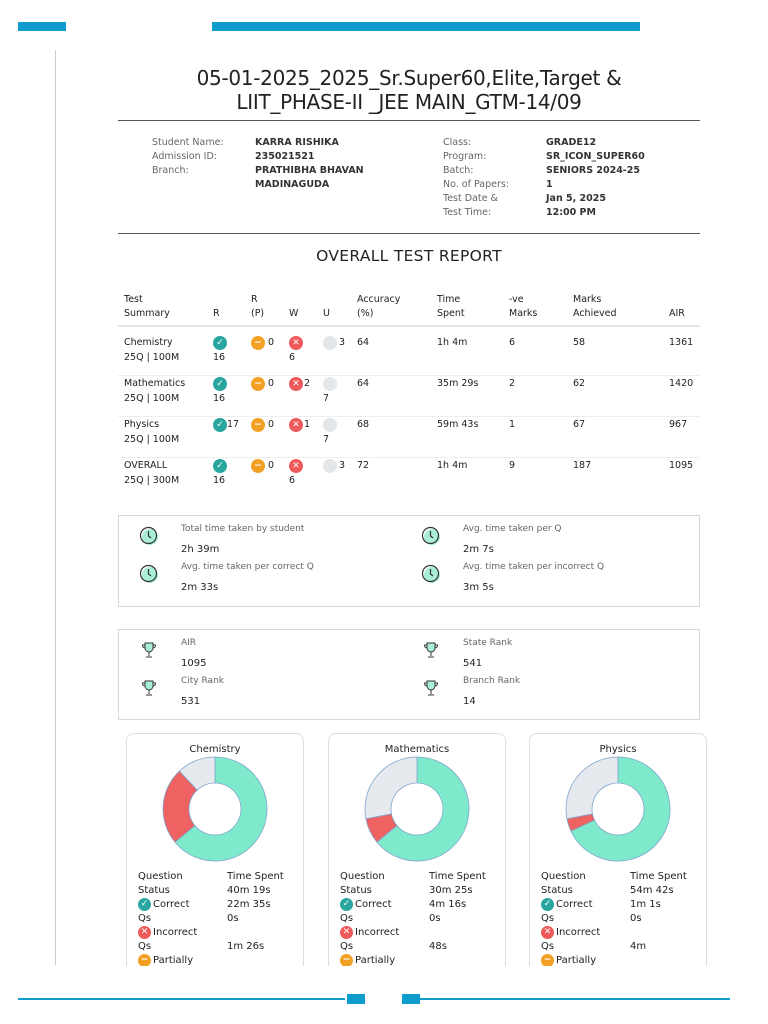 The width and height of the screenshot is (768, 1024). Describe the element at coordinates (379, 299) in the screenshot. I see `table-header: Accuracy` at that location.